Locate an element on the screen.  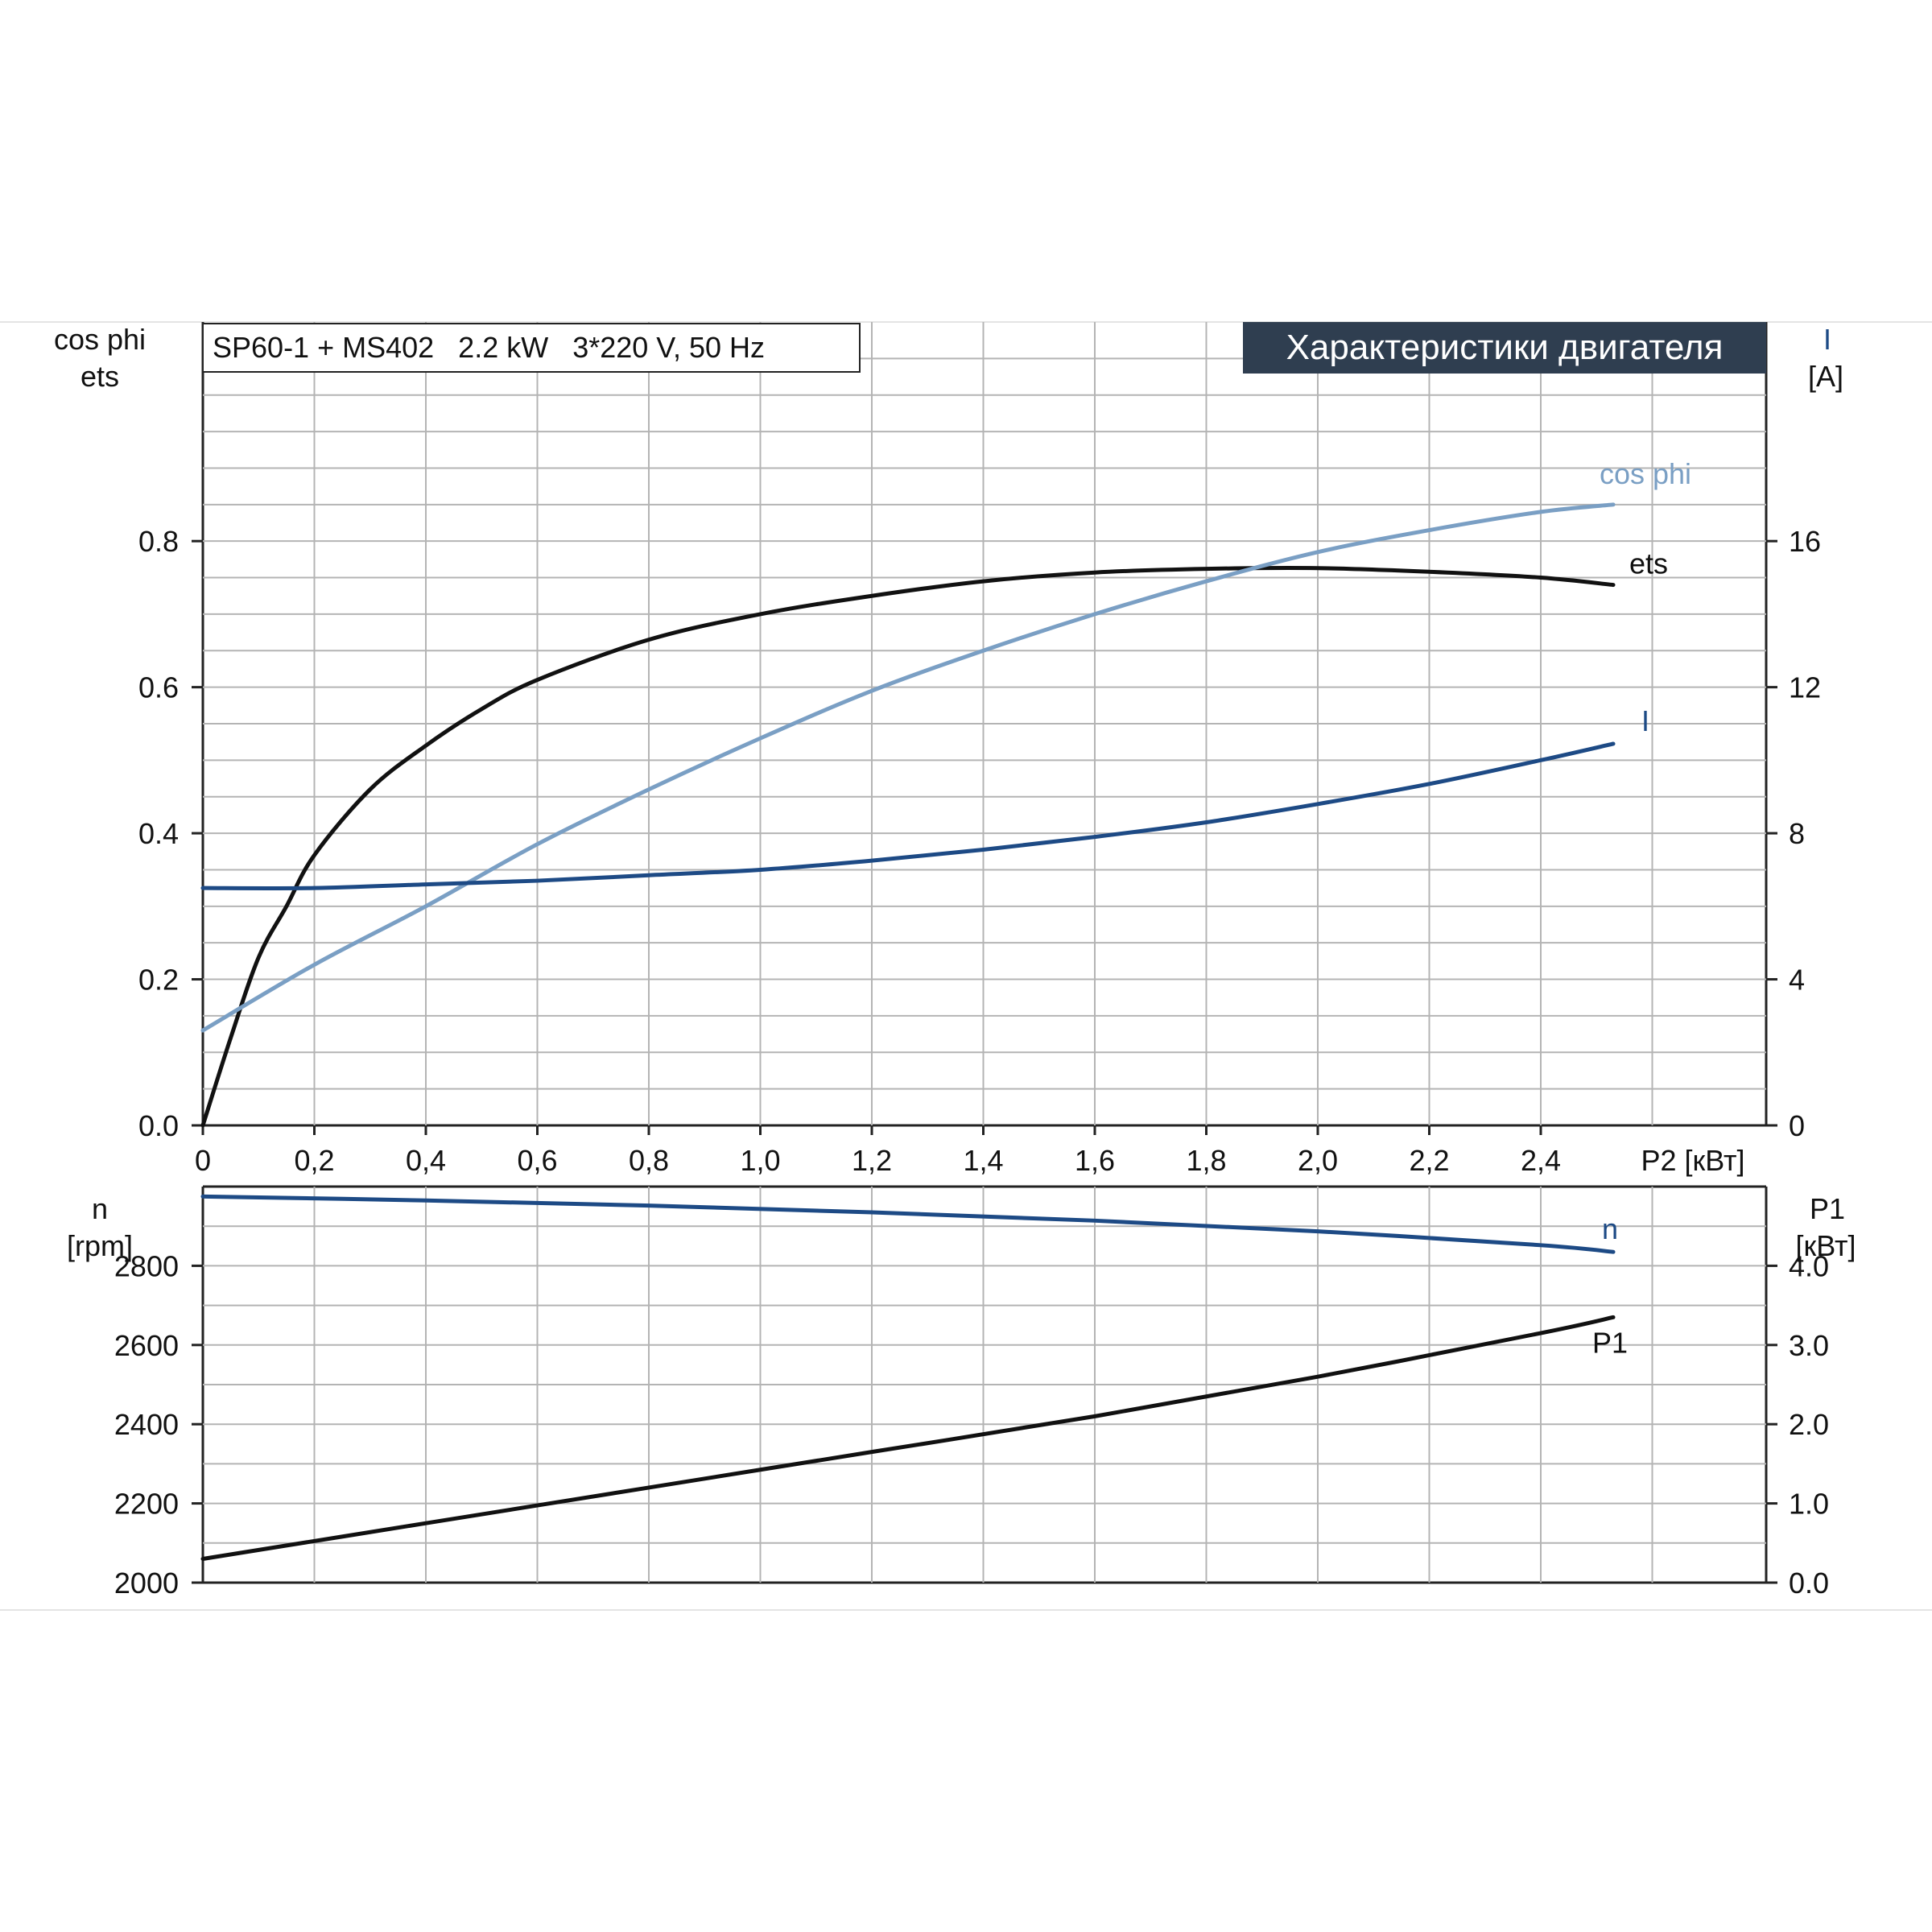
panel0-tick-label-x: 1,8 is located at coordinates (1206, 1160).